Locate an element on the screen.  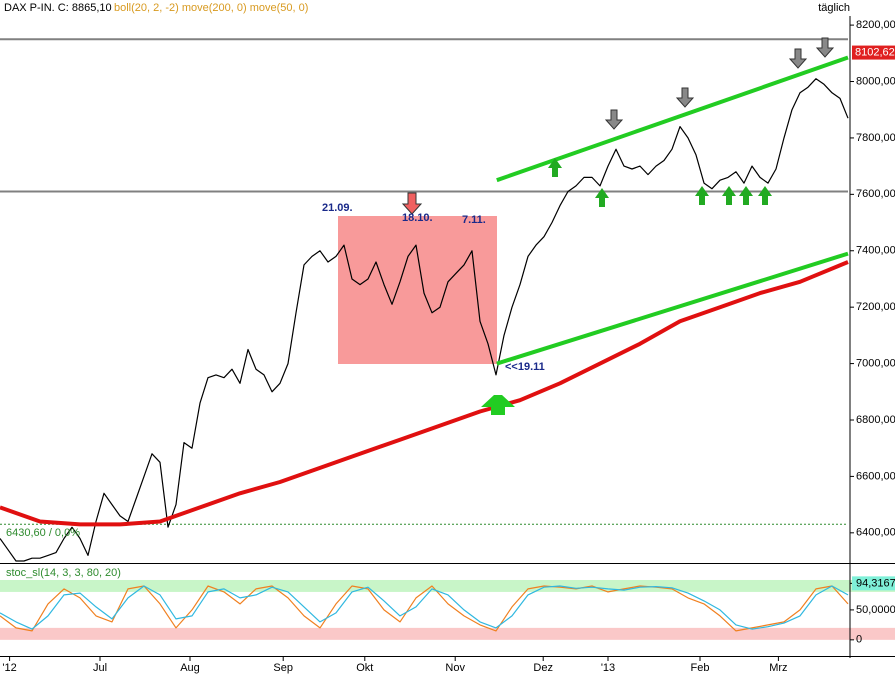
price-tag-label: 8102,62 is located at coordinates (875, 52).